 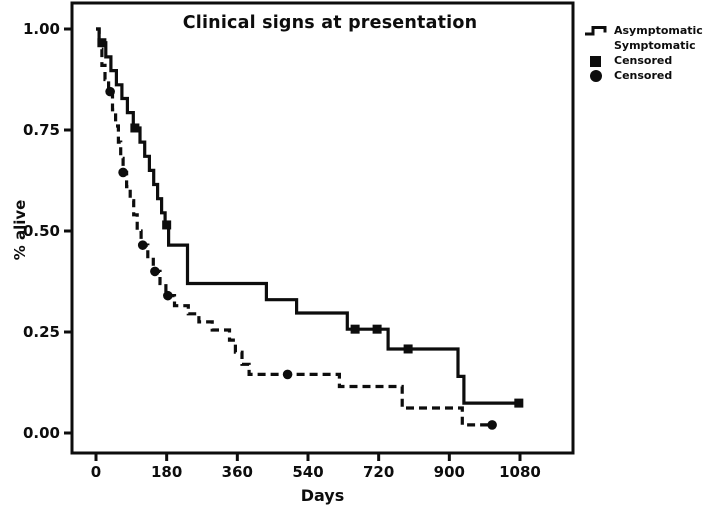 I want to click on legend-item-symptomatic: Symptomatic, so click(x=643, y=39).